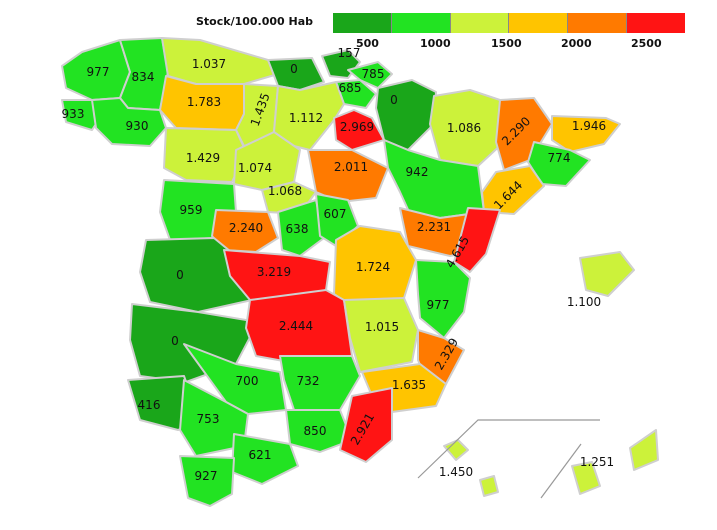 Image resolution: width=717 pixels, height=530 pixels. I want to click on province-value-label: 1.946, so click(589, 126).